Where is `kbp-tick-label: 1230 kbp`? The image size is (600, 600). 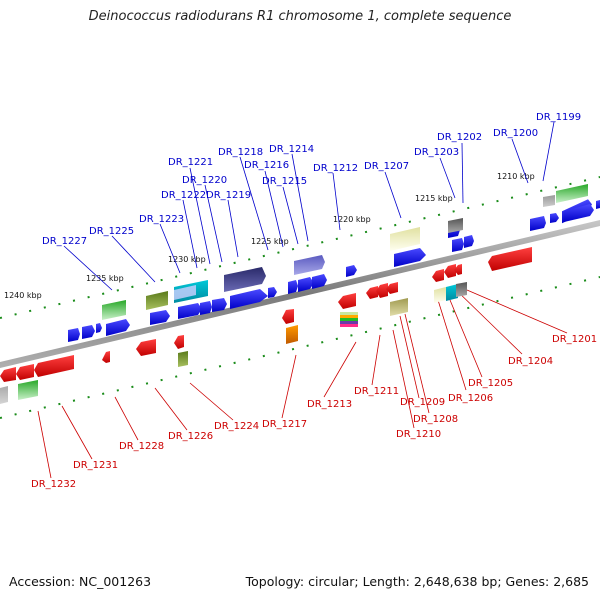
kbp-tick-label: 1230 kbp is located at coordinates (187, 259).